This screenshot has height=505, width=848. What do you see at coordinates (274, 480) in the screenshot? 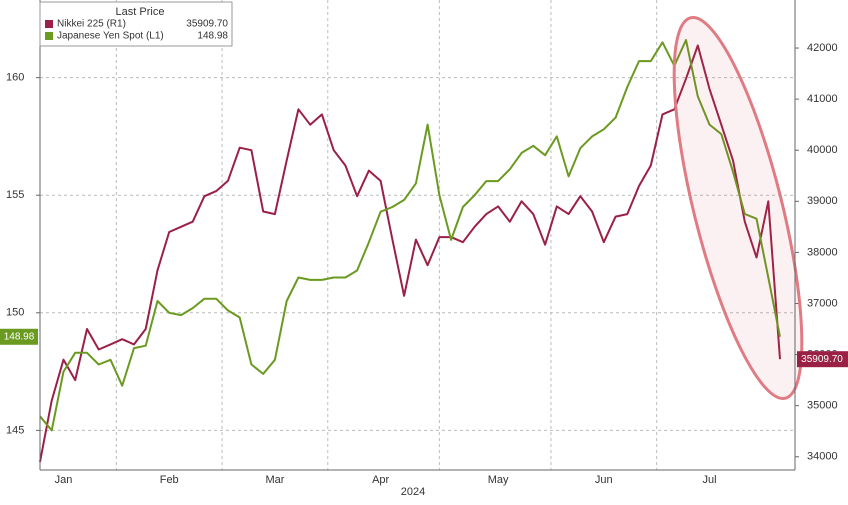
I see `x-tick-label: Mar` at bounding box center [274, 480].